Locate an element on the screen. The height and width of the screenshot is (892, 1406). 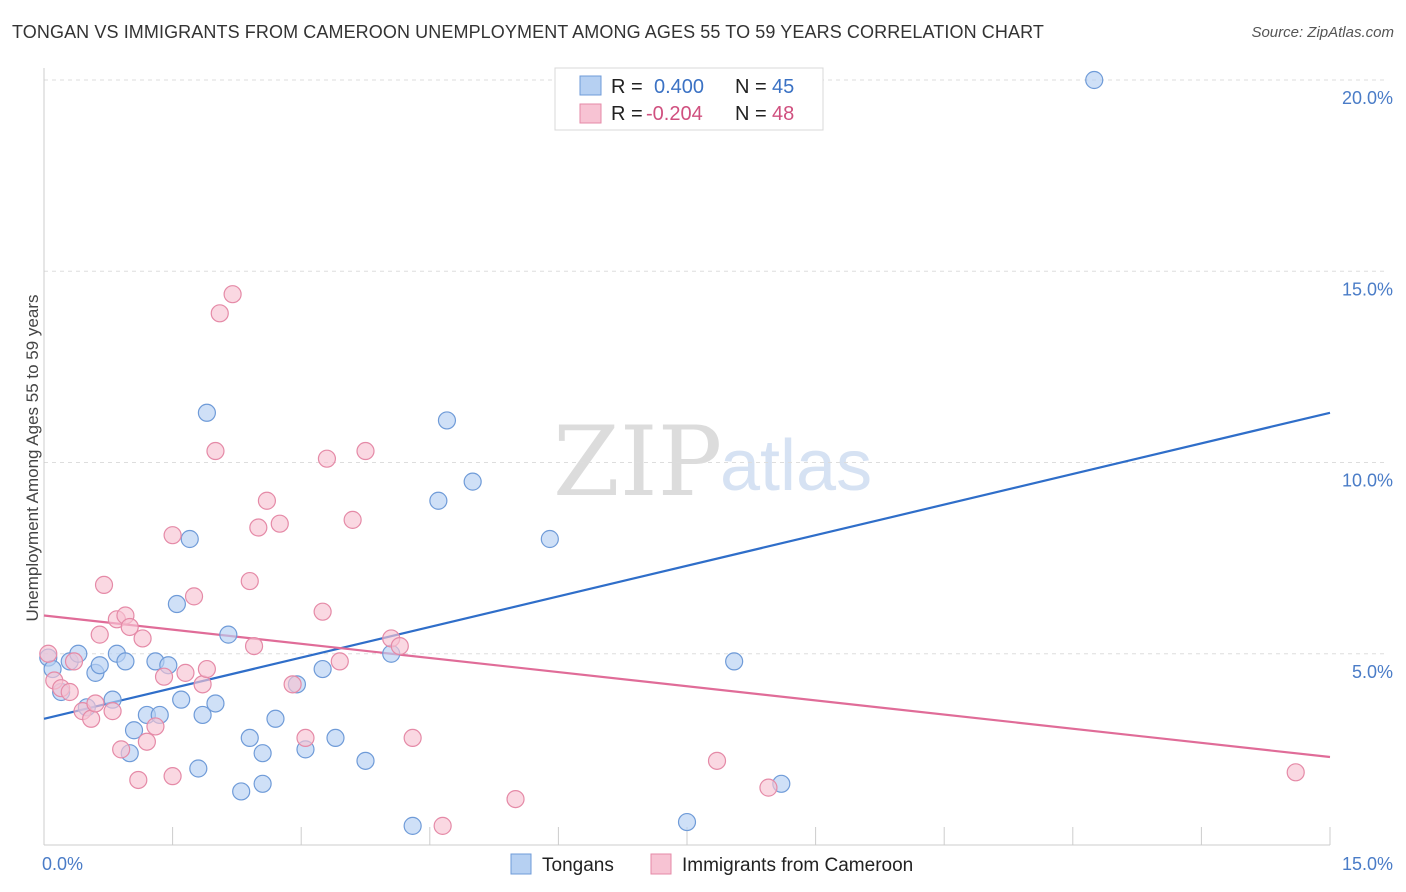
watermark: ZIP atlas is located at coordinates (712, 462).